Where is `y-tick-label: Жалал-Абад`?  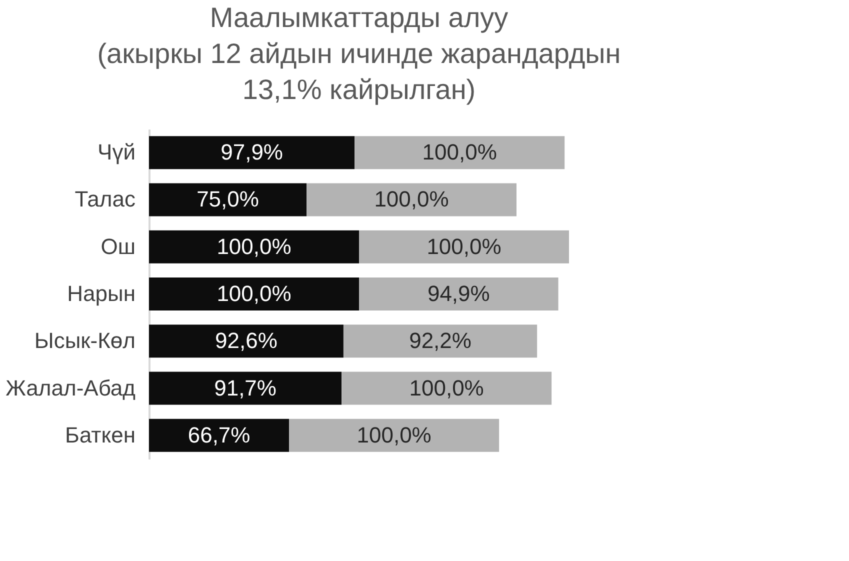
y-tick-label: Жалал-Абад is located at coordinates (71, 387).